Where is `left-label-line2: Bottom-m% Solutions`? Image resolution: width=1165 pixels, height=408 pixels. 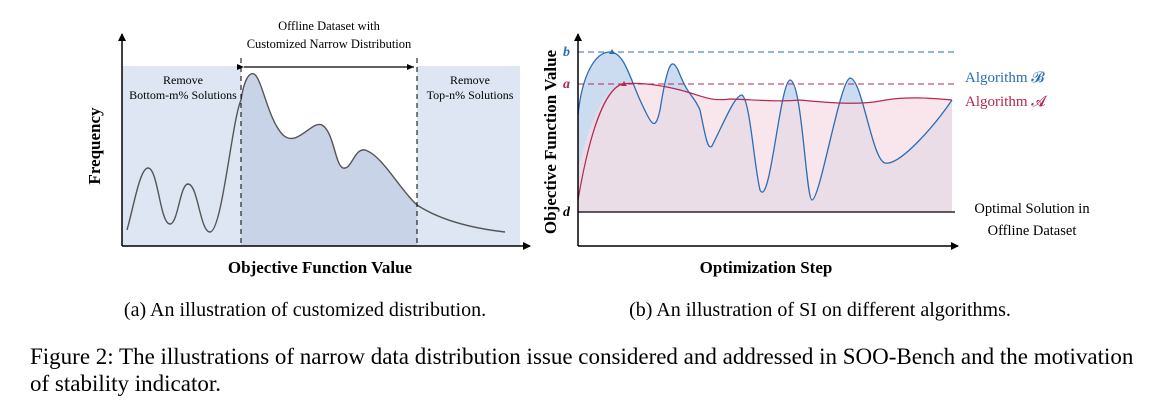 left-label-line2: Bottom-m% Solutions is located at coordinates (183, 95).